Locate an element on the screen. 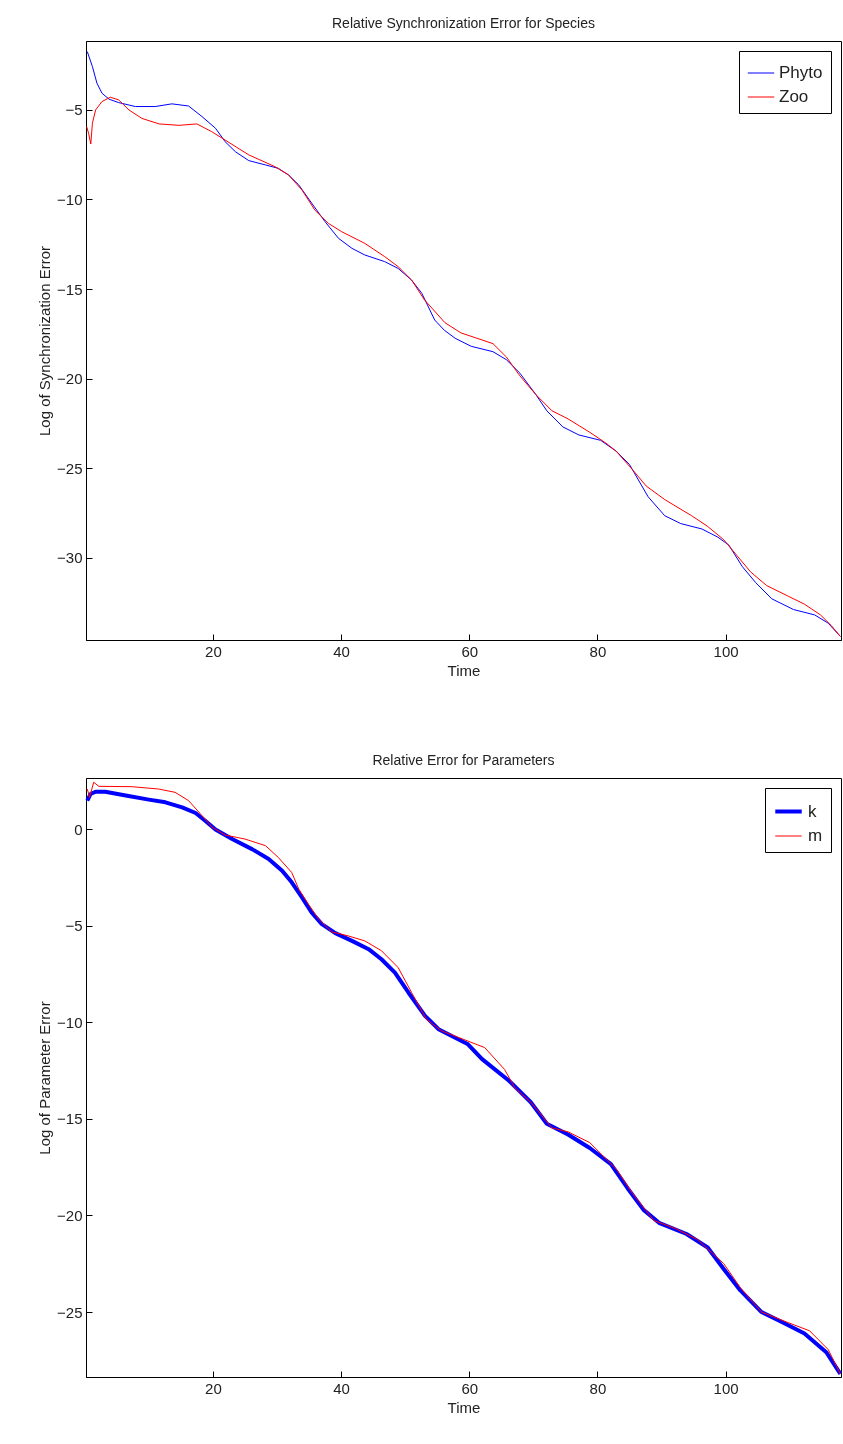  legend-label: m is located at coordinates (815, 835).